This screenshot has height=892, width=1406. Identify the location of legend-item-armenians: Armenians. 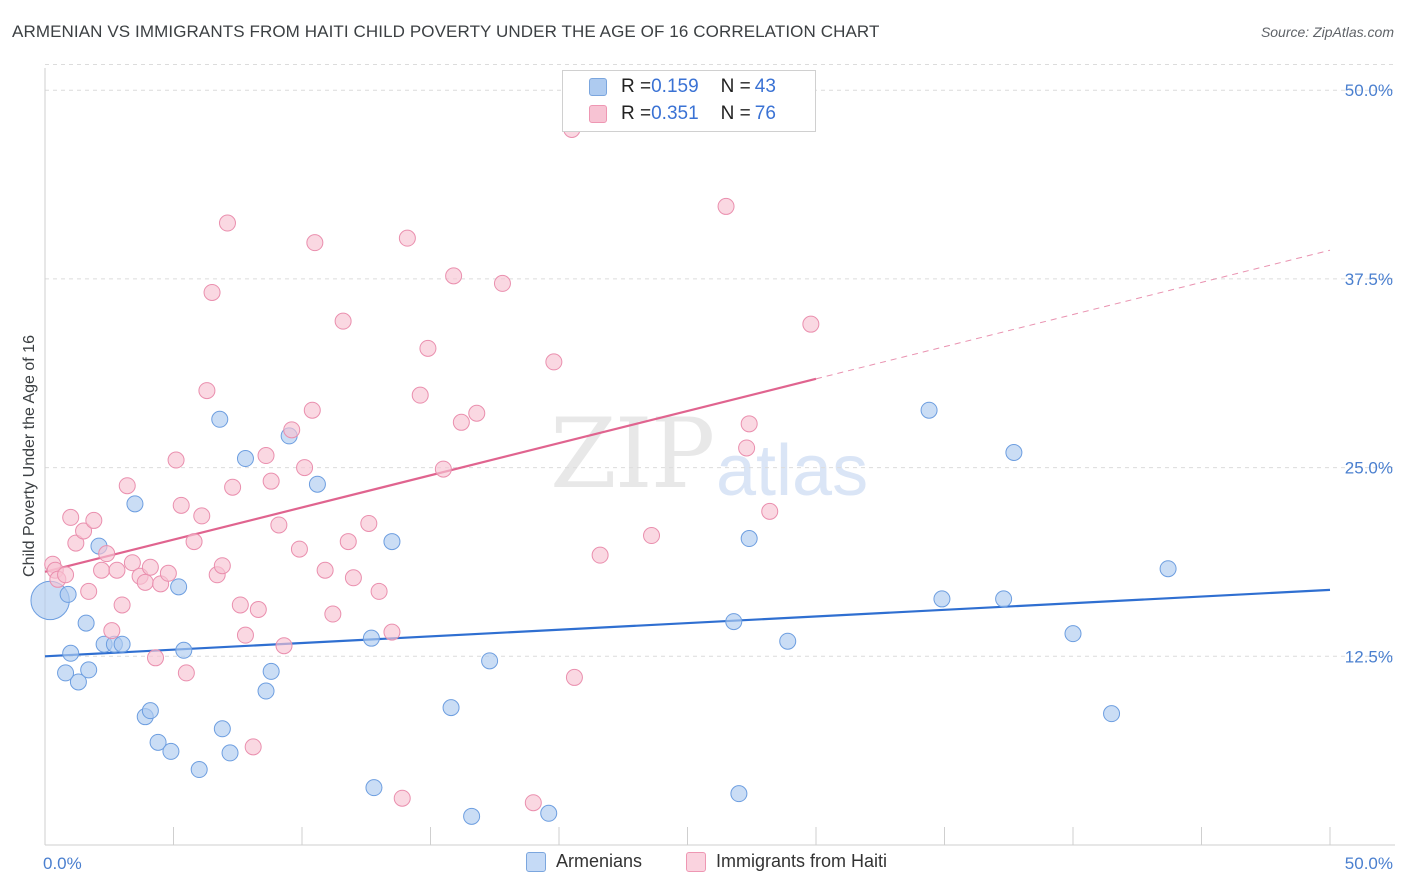
(584, 861).